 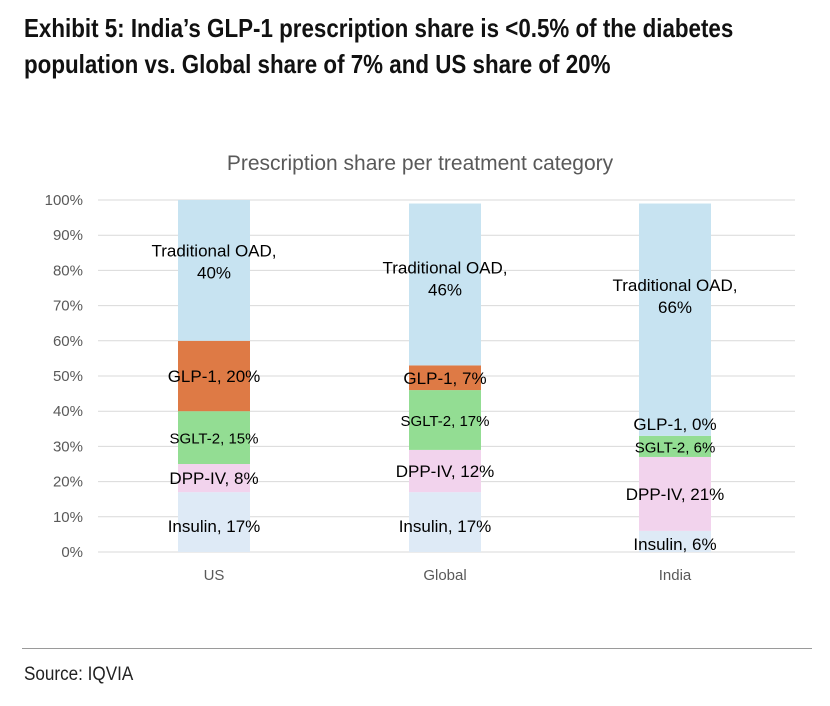 What do you see at coordinates (68, 270) in the screenshot?
I see `y-tick-label: 80%` at bounding box center [68, 270].